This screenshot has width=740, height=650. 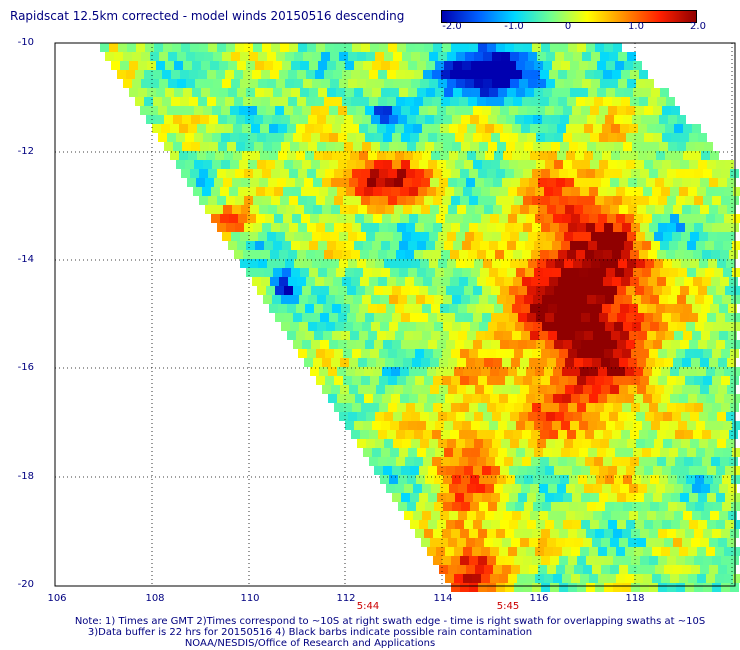 I want to click on time-label: 5:44, so click(x=368, y=606).